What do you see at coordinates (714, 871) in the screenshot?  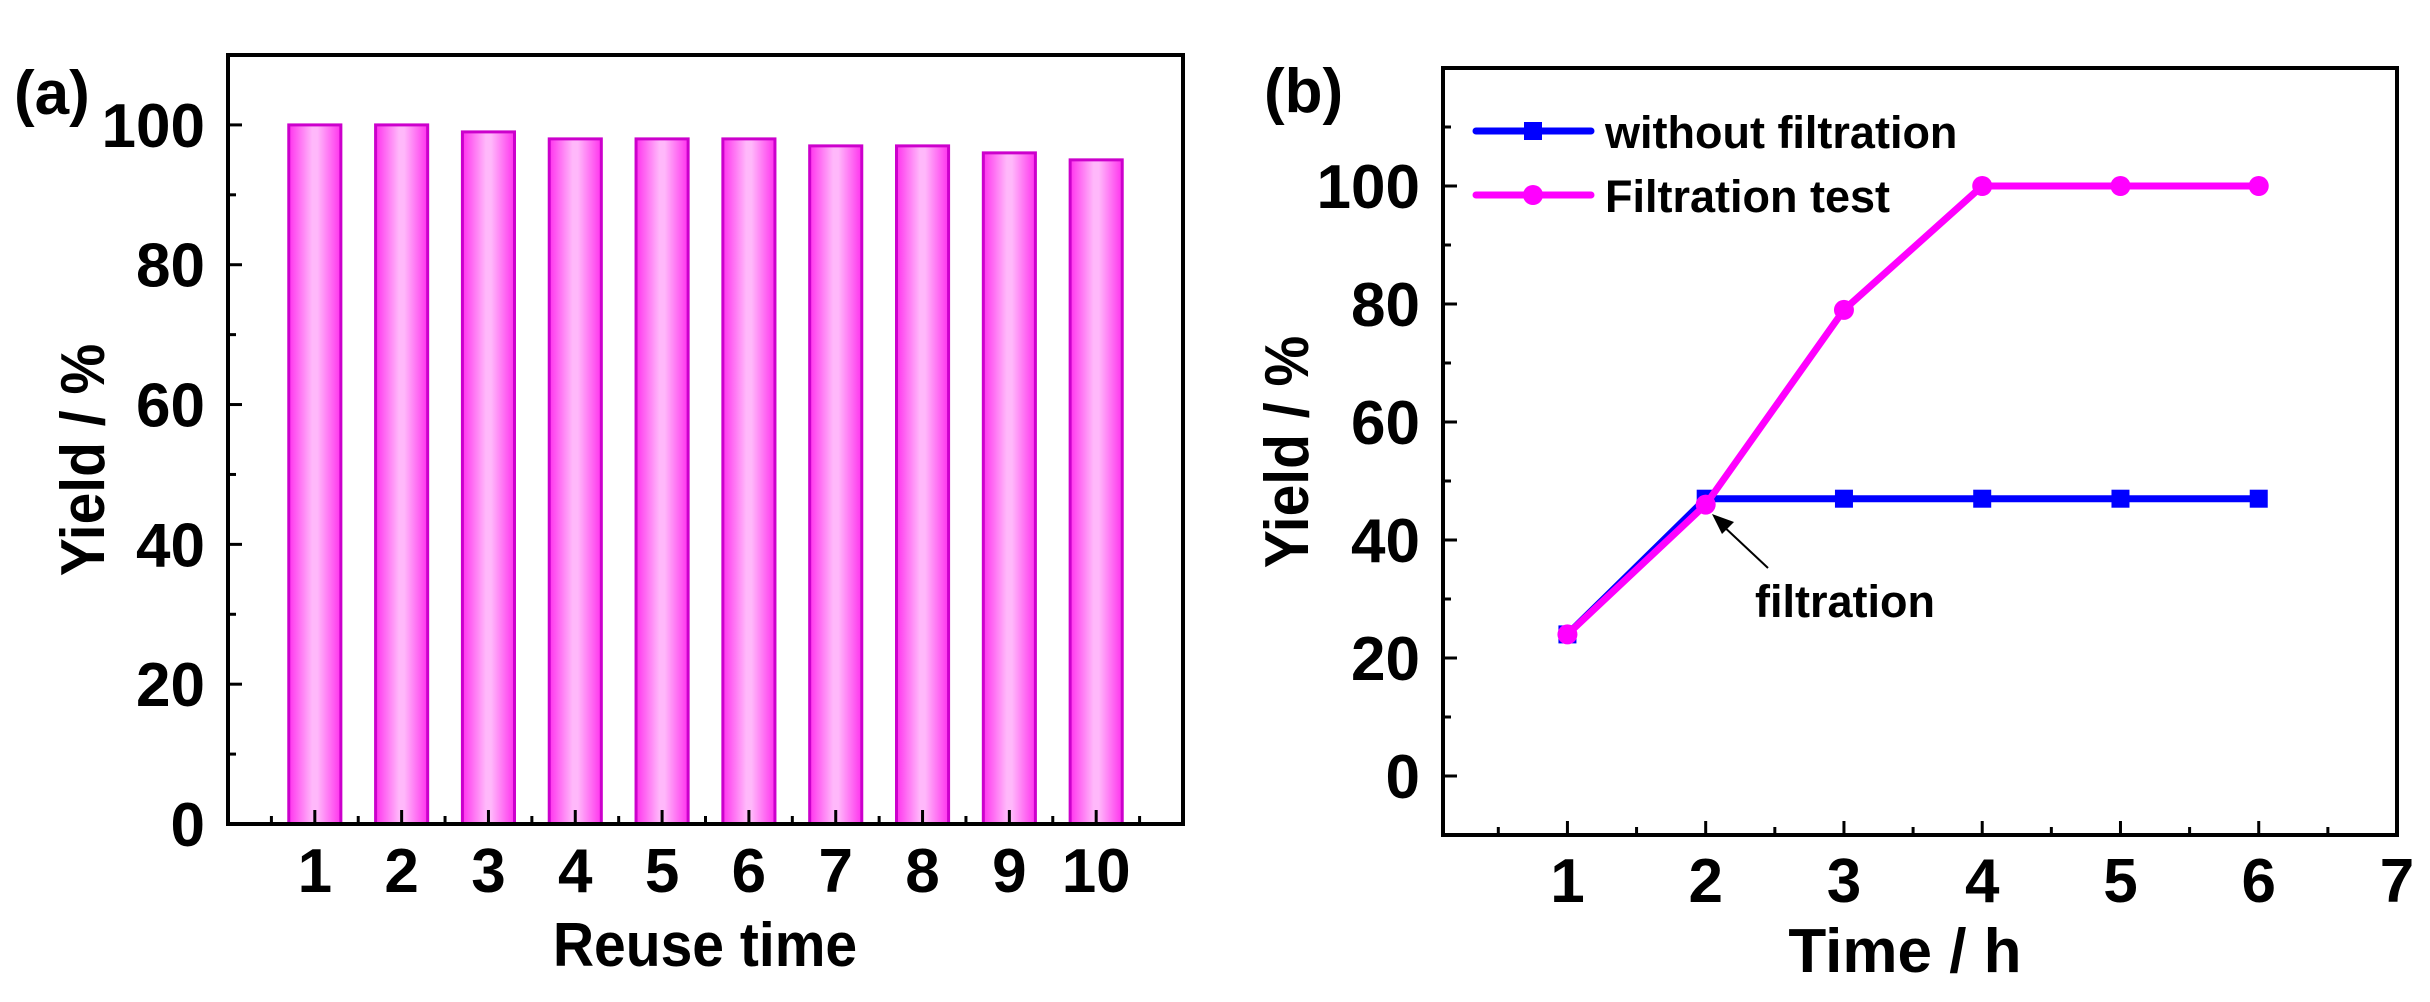 I see `panel-a-x-tick-labels: 1 2 3 4 5 6 7 8 9 10` at bounding box center [714, 871].